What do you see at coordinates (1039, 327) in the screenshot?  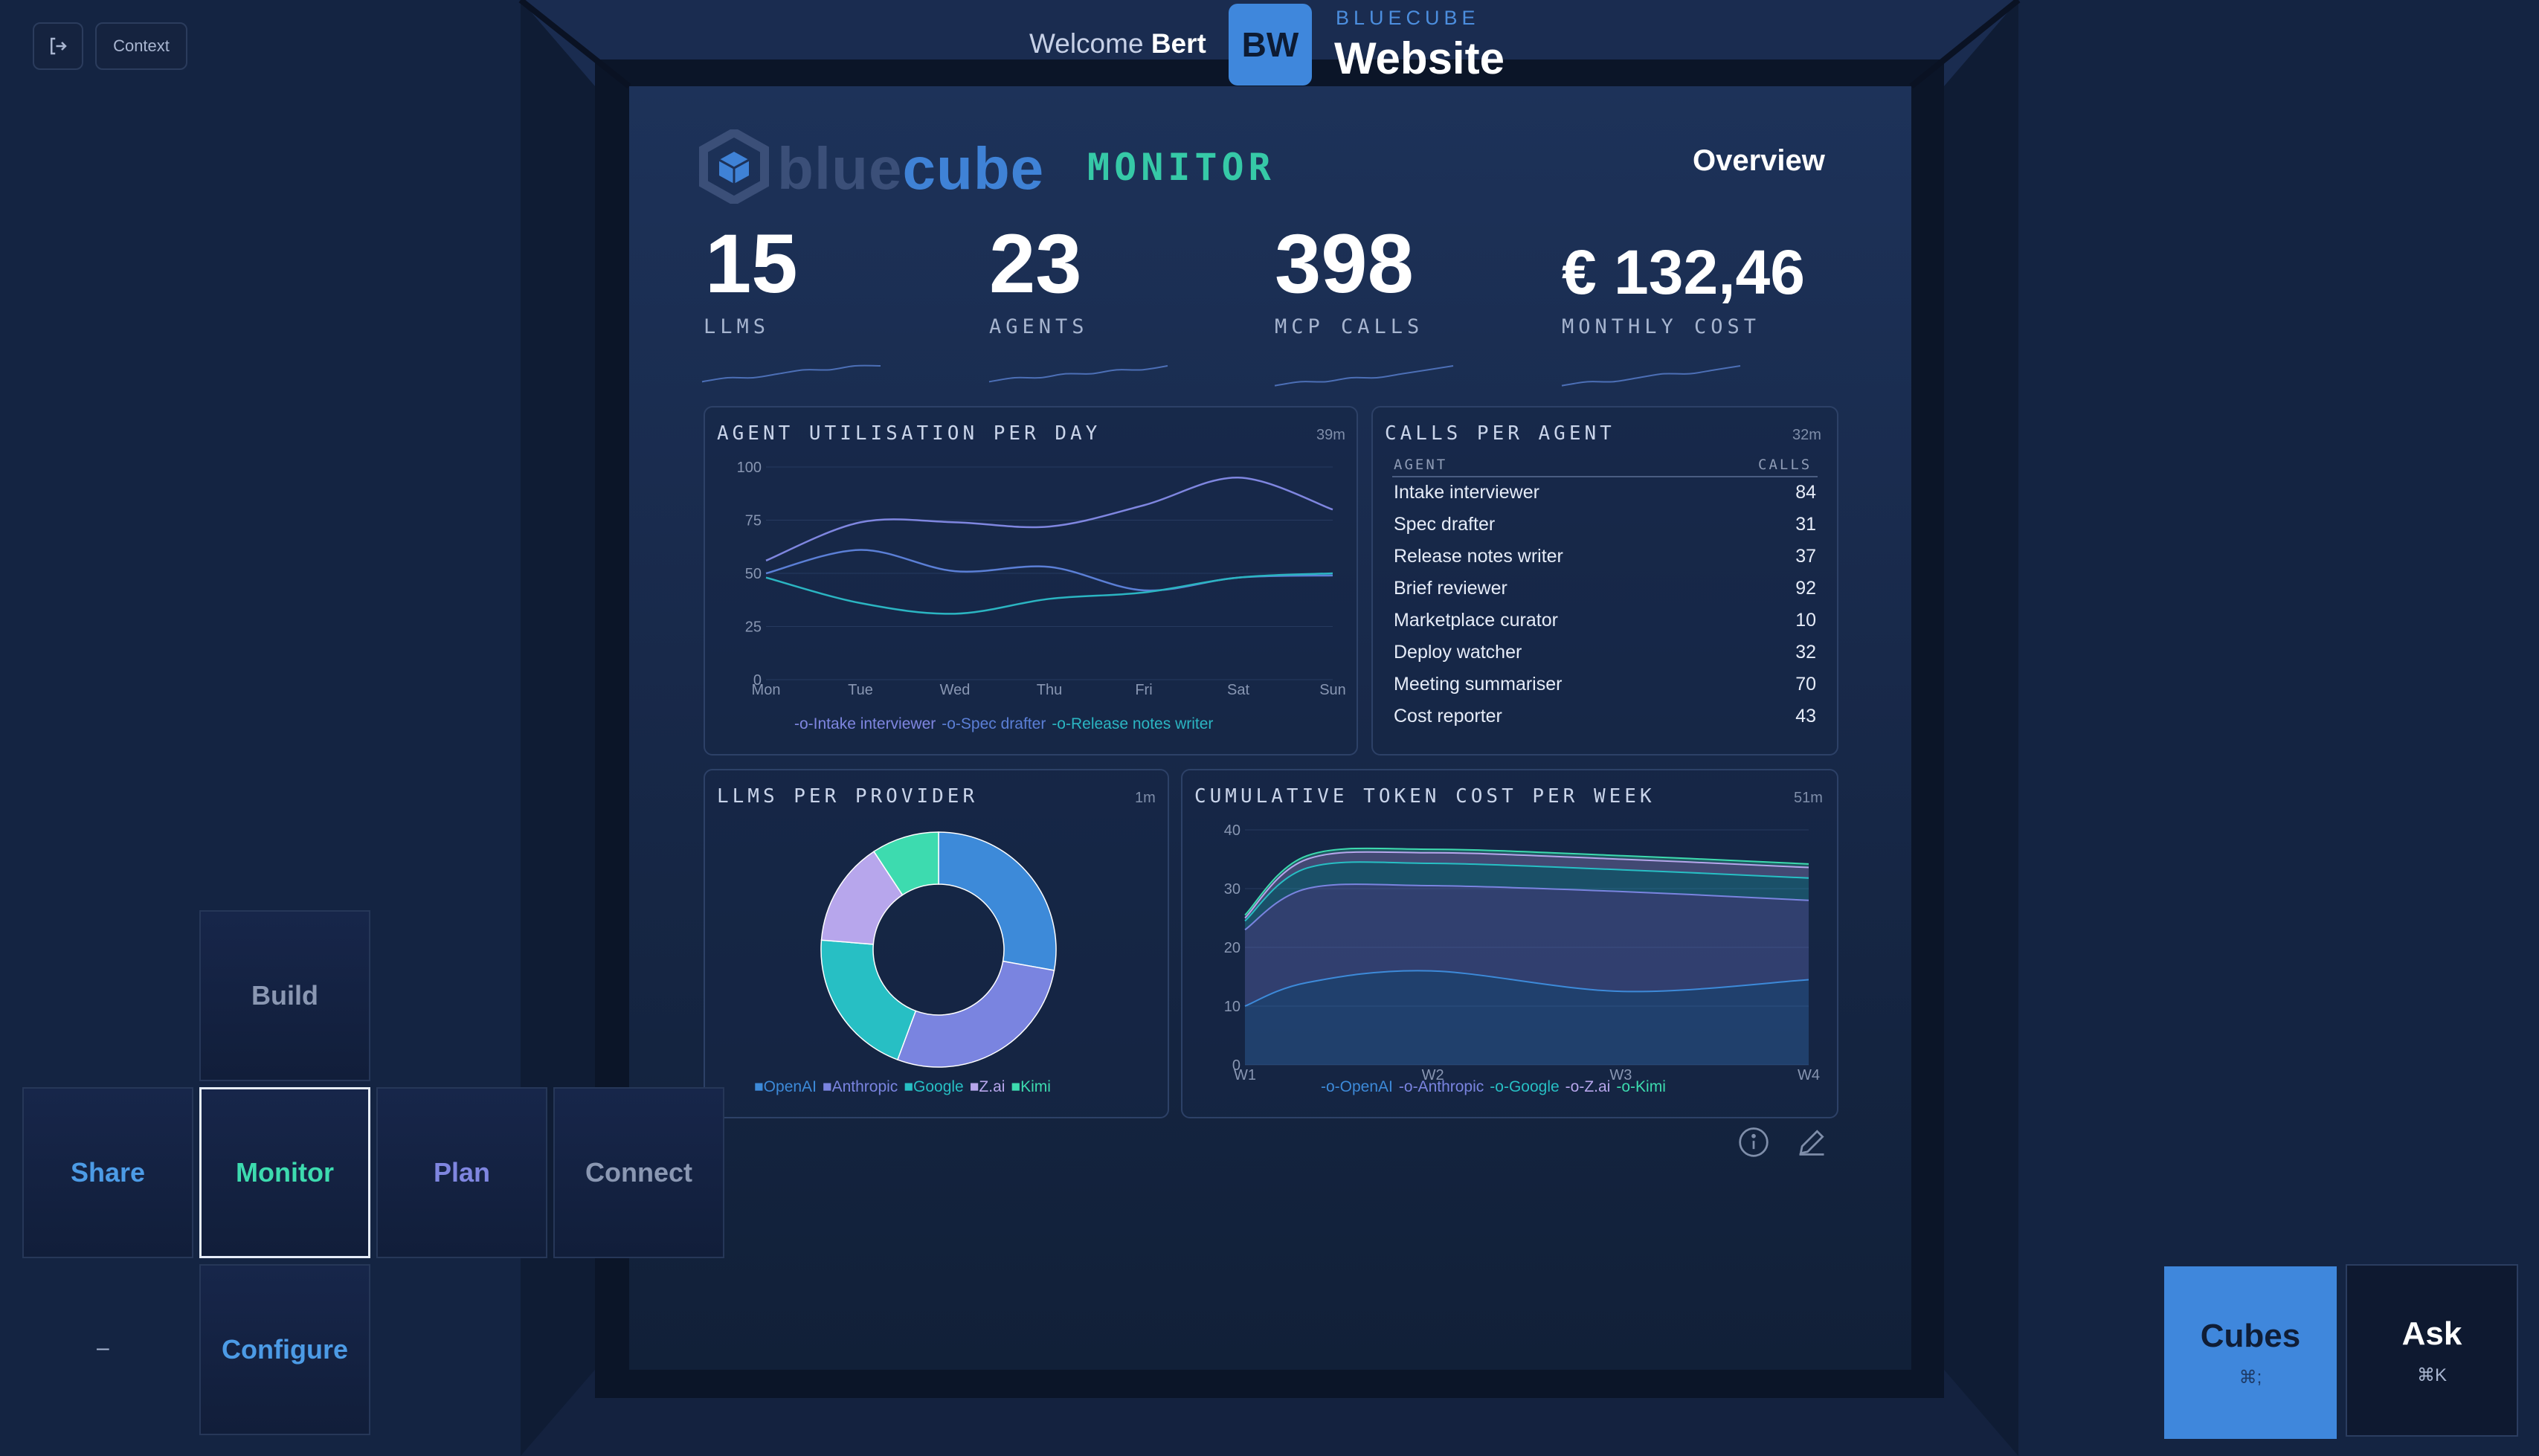 I see `kpi-agents-label: AGENTS` at bounding box center [1039, 327].